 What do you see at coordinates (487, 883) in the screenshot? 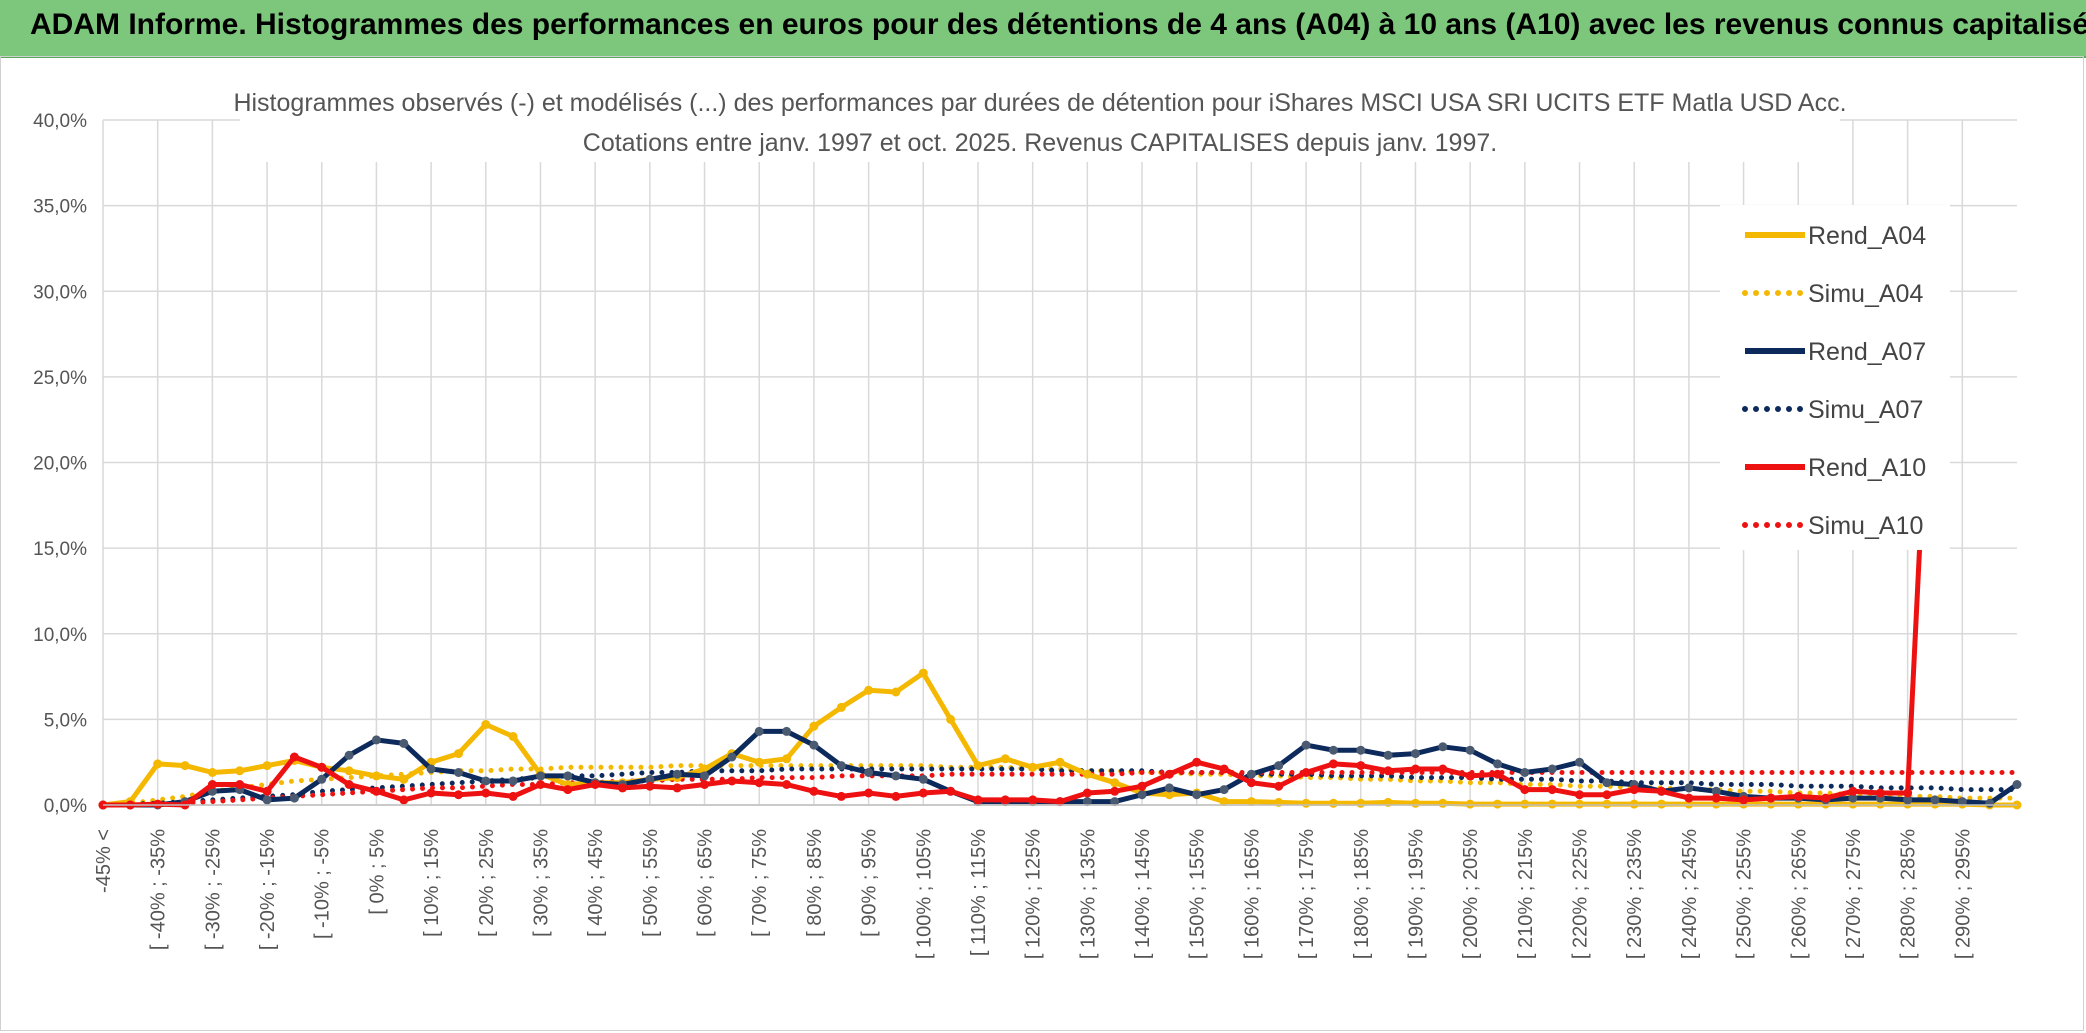
I see `x-tick-label: [ 20% ; 25%` at bounding box center [487, 883].